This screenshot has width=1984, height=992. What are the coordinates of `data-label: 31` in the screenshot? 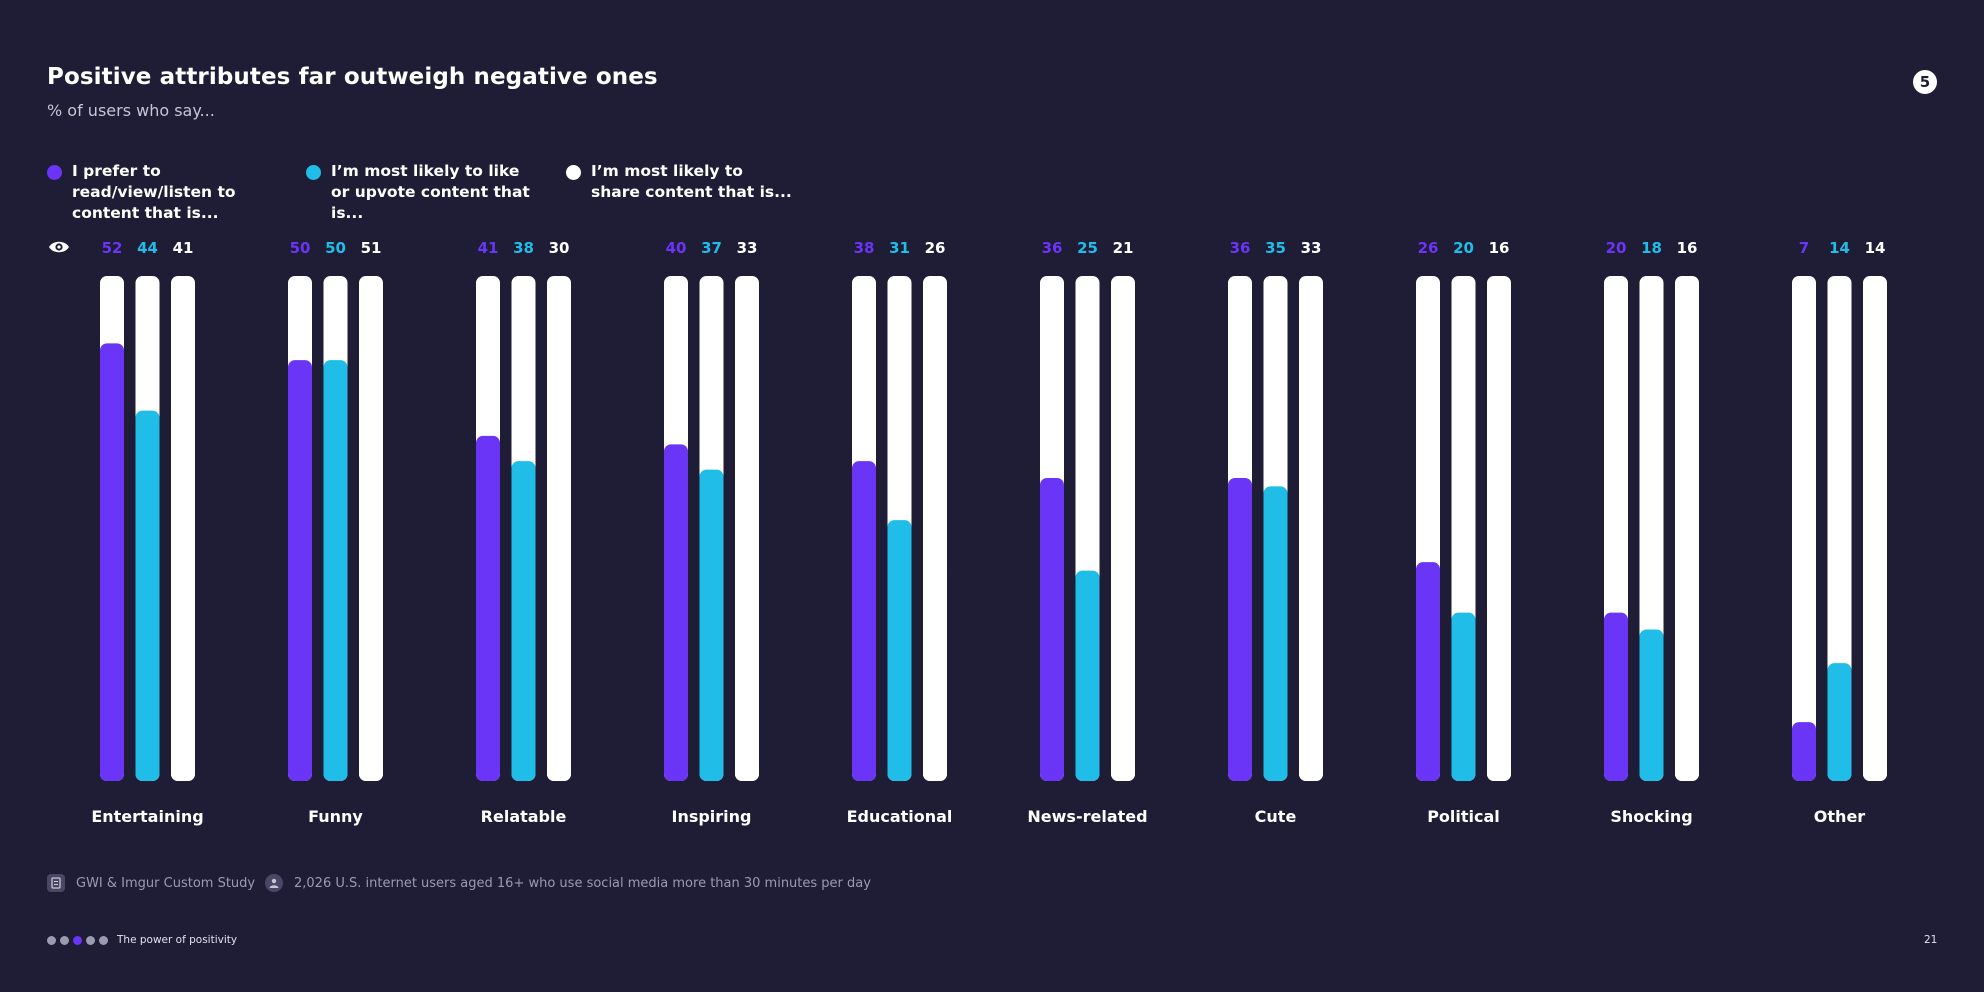 It's located at (899, 248).